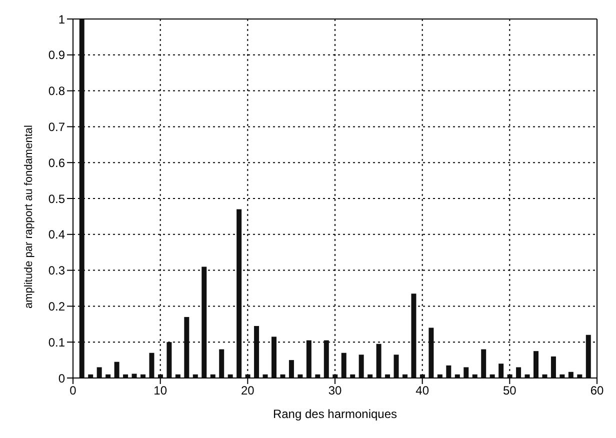  What do you see at coordinates (57, 55) in the screenshot?
I see `y-tick-label: 0.9` at bounding box center [57, 55].